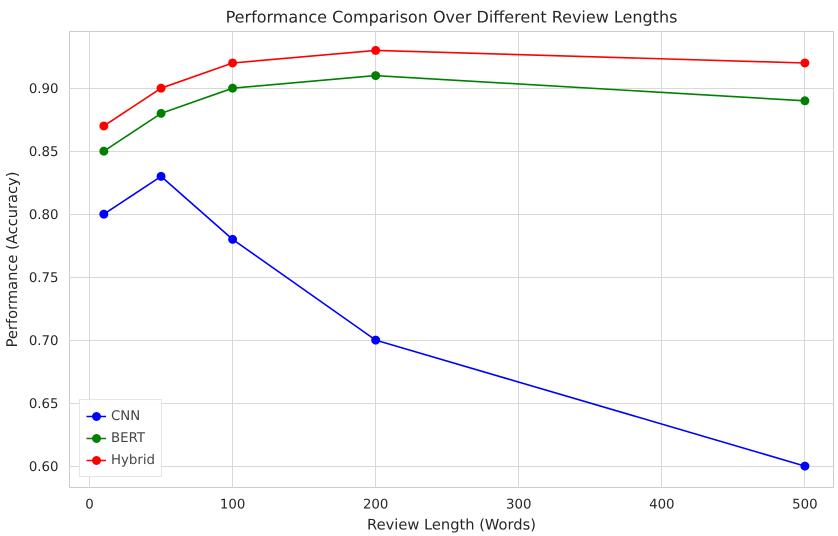 The width and height of the screenshot is (838, 536). I want to click on y-tick-label: 0.65, so click(43, 404).